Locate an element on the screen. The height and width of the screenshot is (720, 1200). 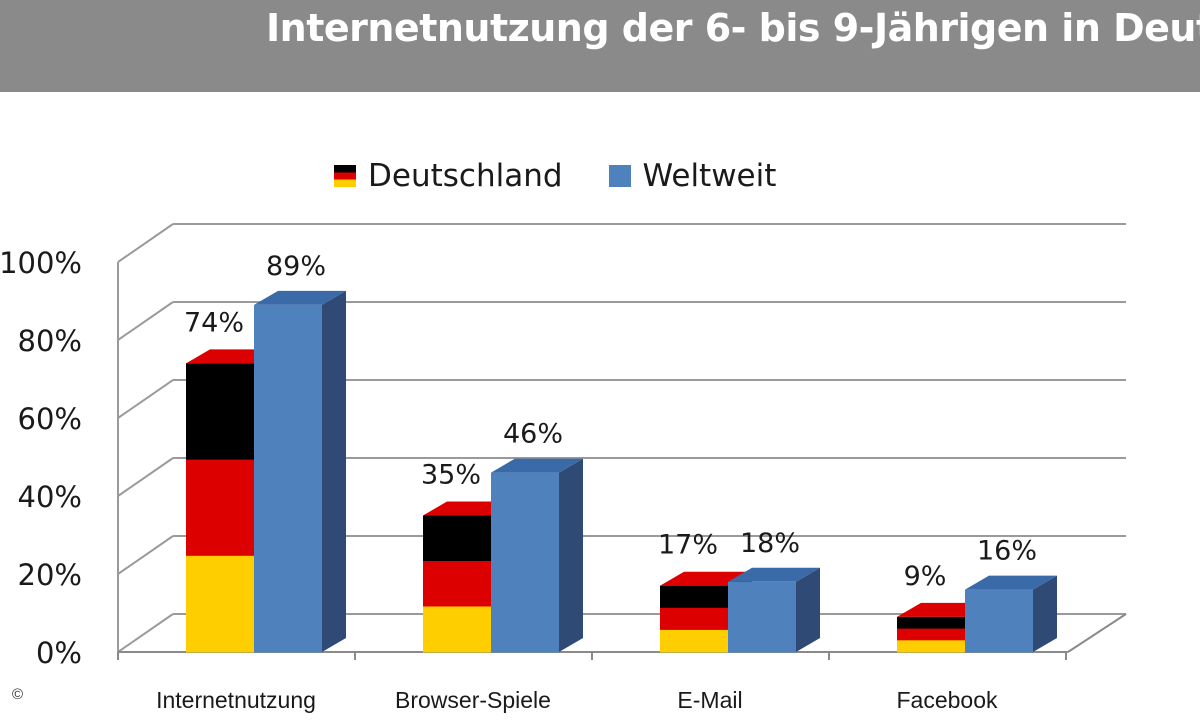
data-label-weltweit: 18% is located at coordinates (770, 543).